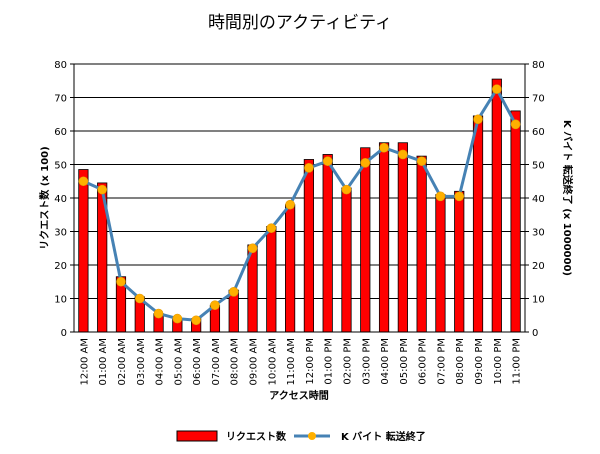 The height and width of the screenshot is (454, 600). Describe the element at coordinates (312, 436) in the screenshot. I see `legend-line-marker` at that location.